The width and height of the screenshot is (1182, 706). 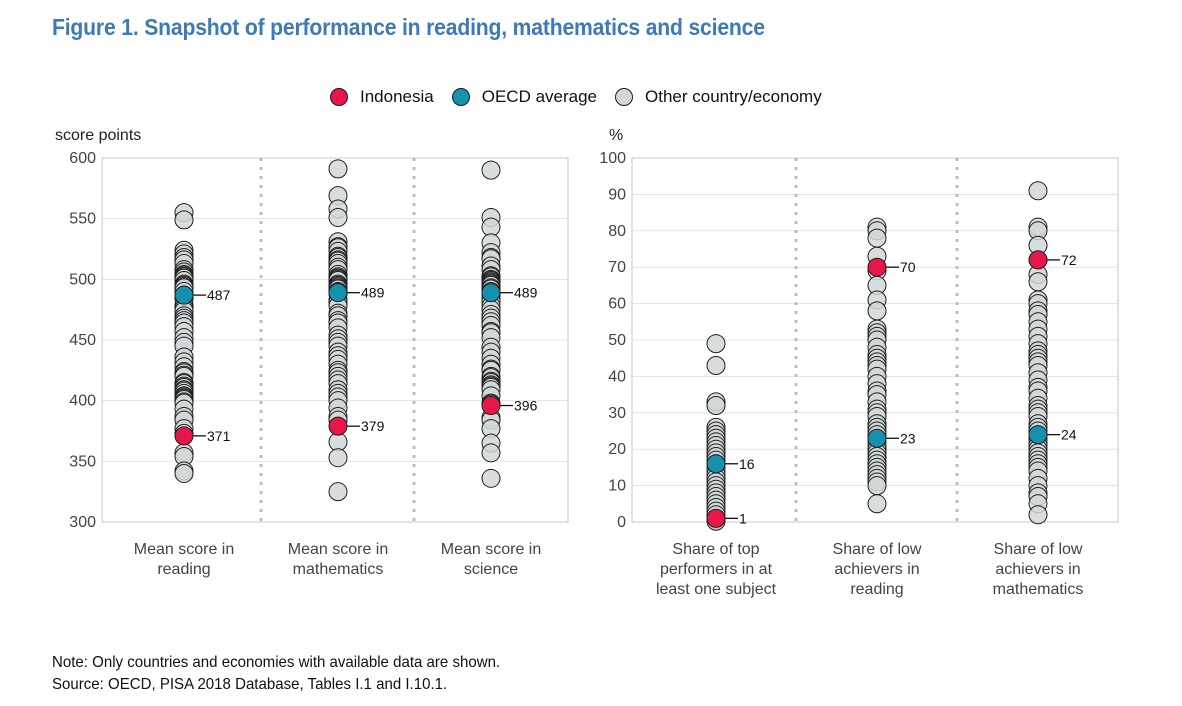 I want to click on value-label-indonesia: 396, so click(x=526, y=406).